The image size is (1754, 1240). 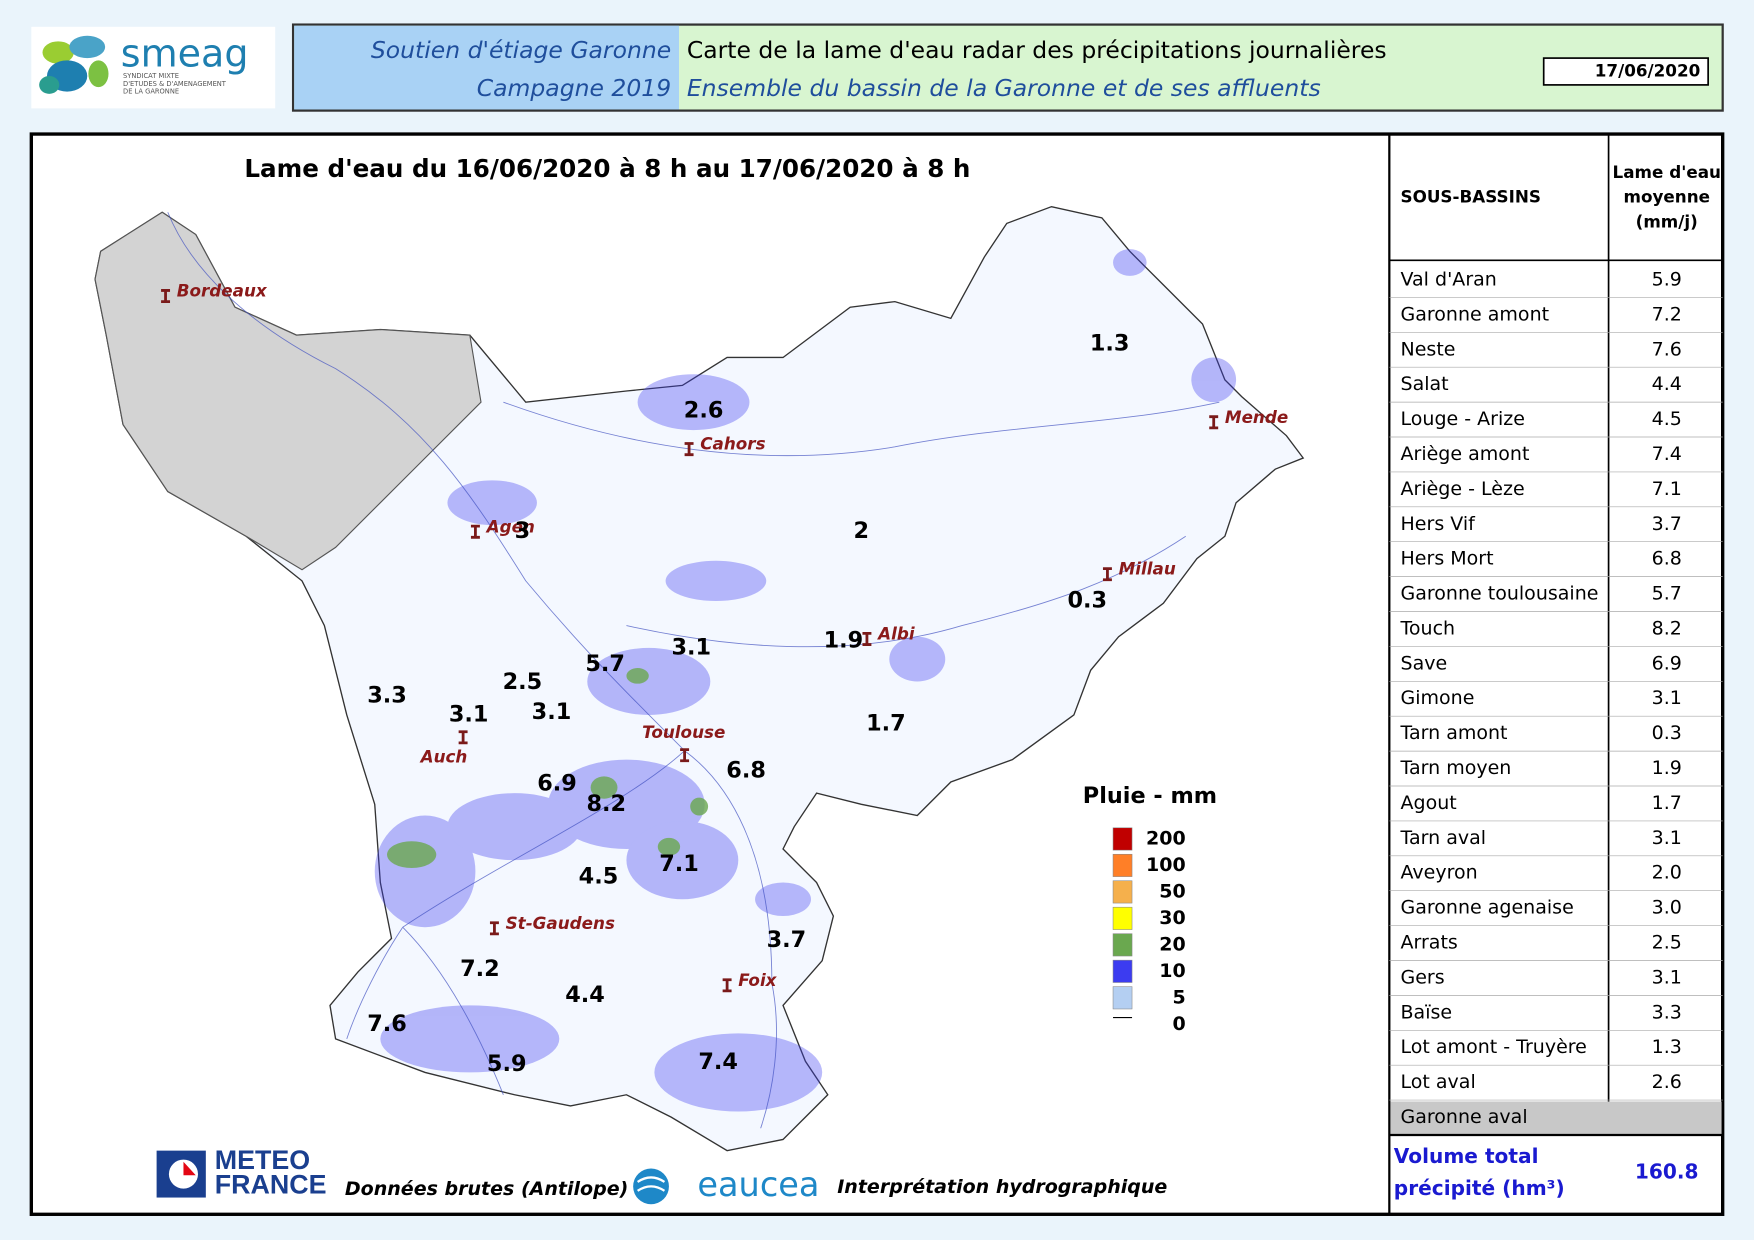 I want to click on row-name: Aveyron, so click(x=1439, y=873).